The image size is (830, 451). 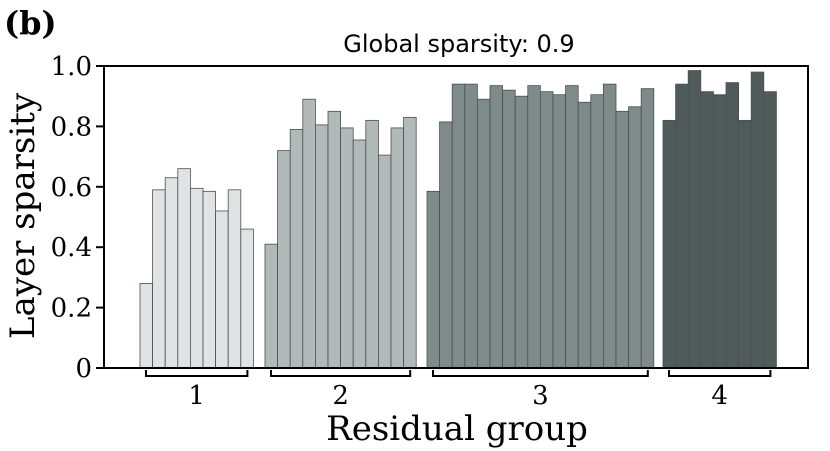 What do you see at coordinates (340, 396) in the screenshot?
I see `x-tick-label-2: 2` at bounding box center [340, 396].